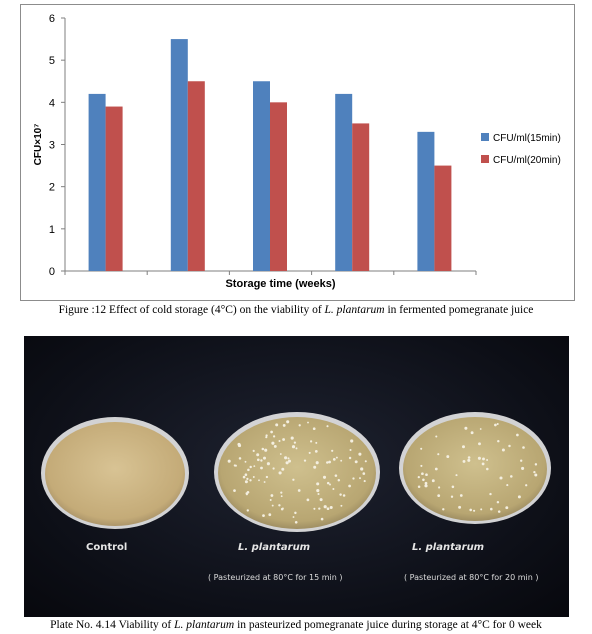  I want to click on plate-caption-prefix: Plate No. 4.14 Viability of, so click(112, 625).